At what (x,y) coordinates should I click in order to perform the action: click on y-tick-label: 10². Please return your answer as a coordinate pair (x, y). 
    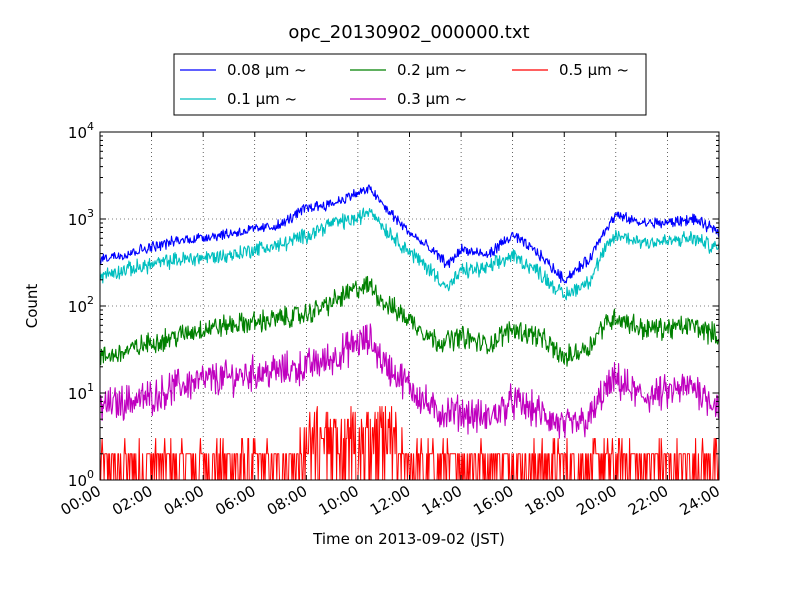
    Looking at the image, I should click on (81, 305).